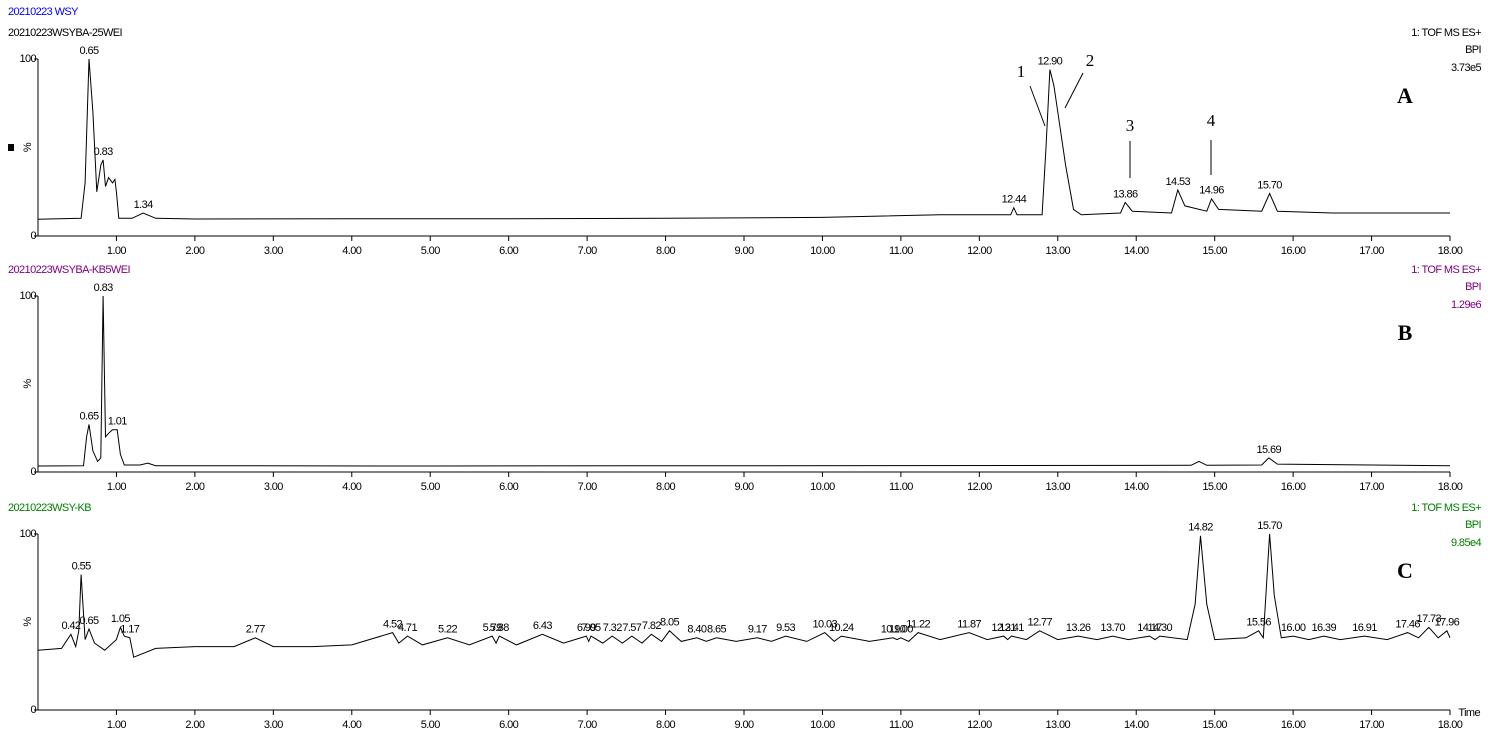  What do you see at coordinates (447, 630) in the screenshot?
I see `peak-label: 5.22` at bounding box center [447, 630].